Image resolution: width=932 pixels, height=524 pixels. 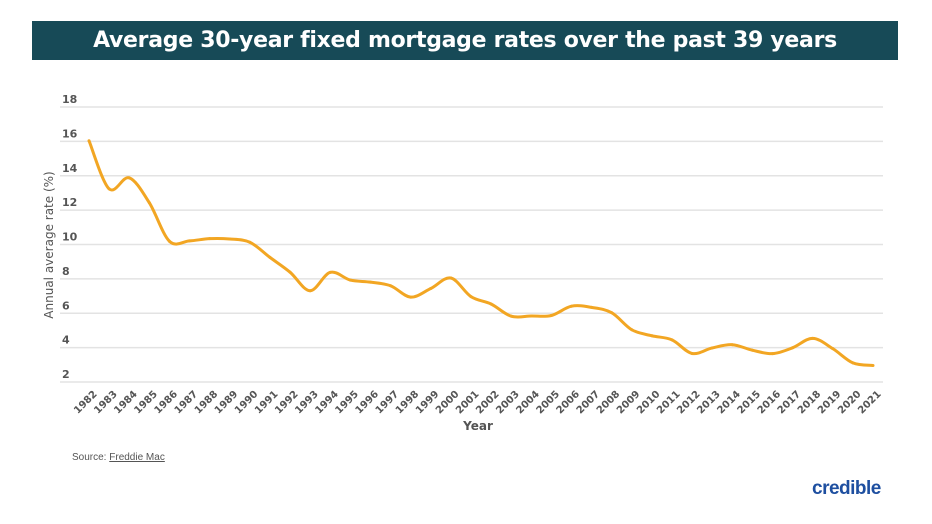 I want to click on data-point-1999, so click(x=431, y=288).